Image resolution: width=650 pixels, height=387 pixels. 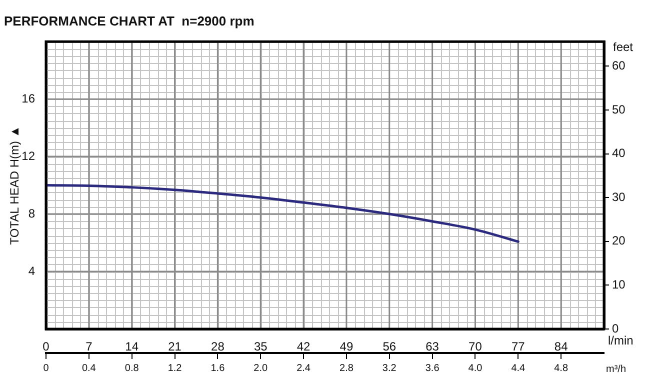 What do you see at coordinates (132, 368) in the screenshot?
I see `x2-tick-label: 0.8` at bounding box center [132, 368].